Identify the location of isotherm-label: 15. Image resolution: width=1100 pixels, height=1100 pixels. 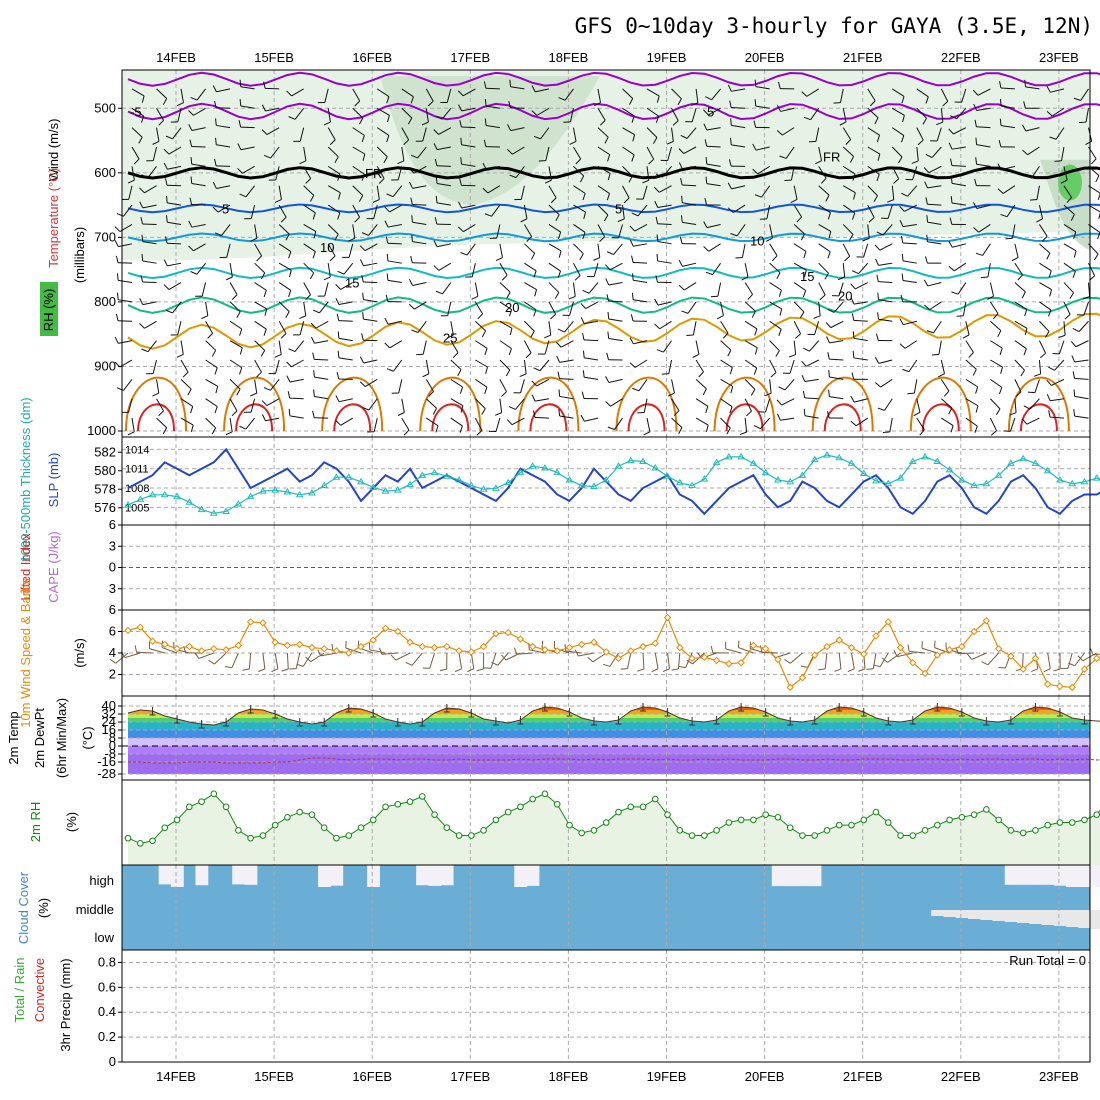
(807, 276).